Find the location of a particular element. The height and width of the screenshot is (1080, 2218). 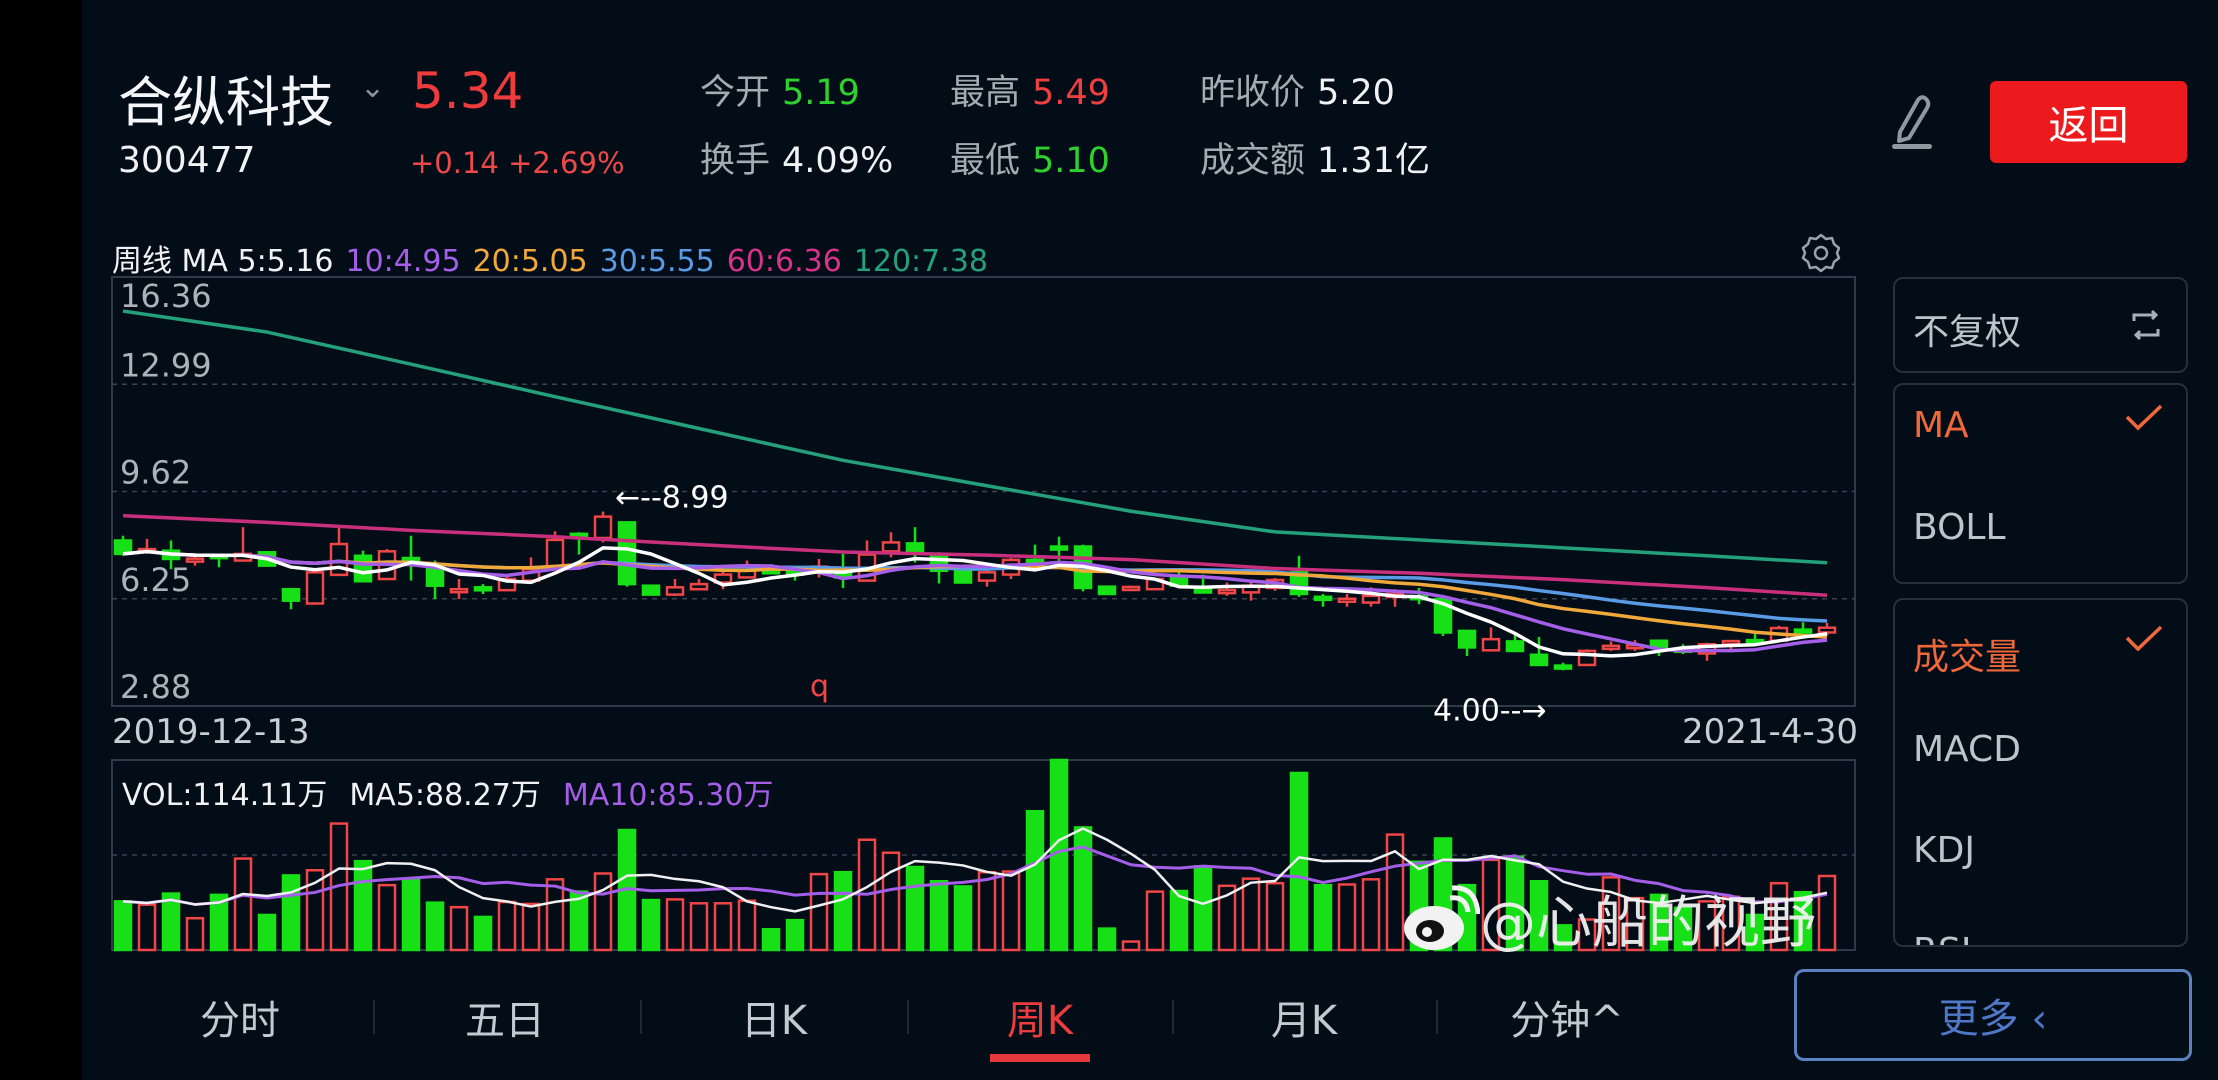

volume-ma5-line is located at coordinates (975, 870).